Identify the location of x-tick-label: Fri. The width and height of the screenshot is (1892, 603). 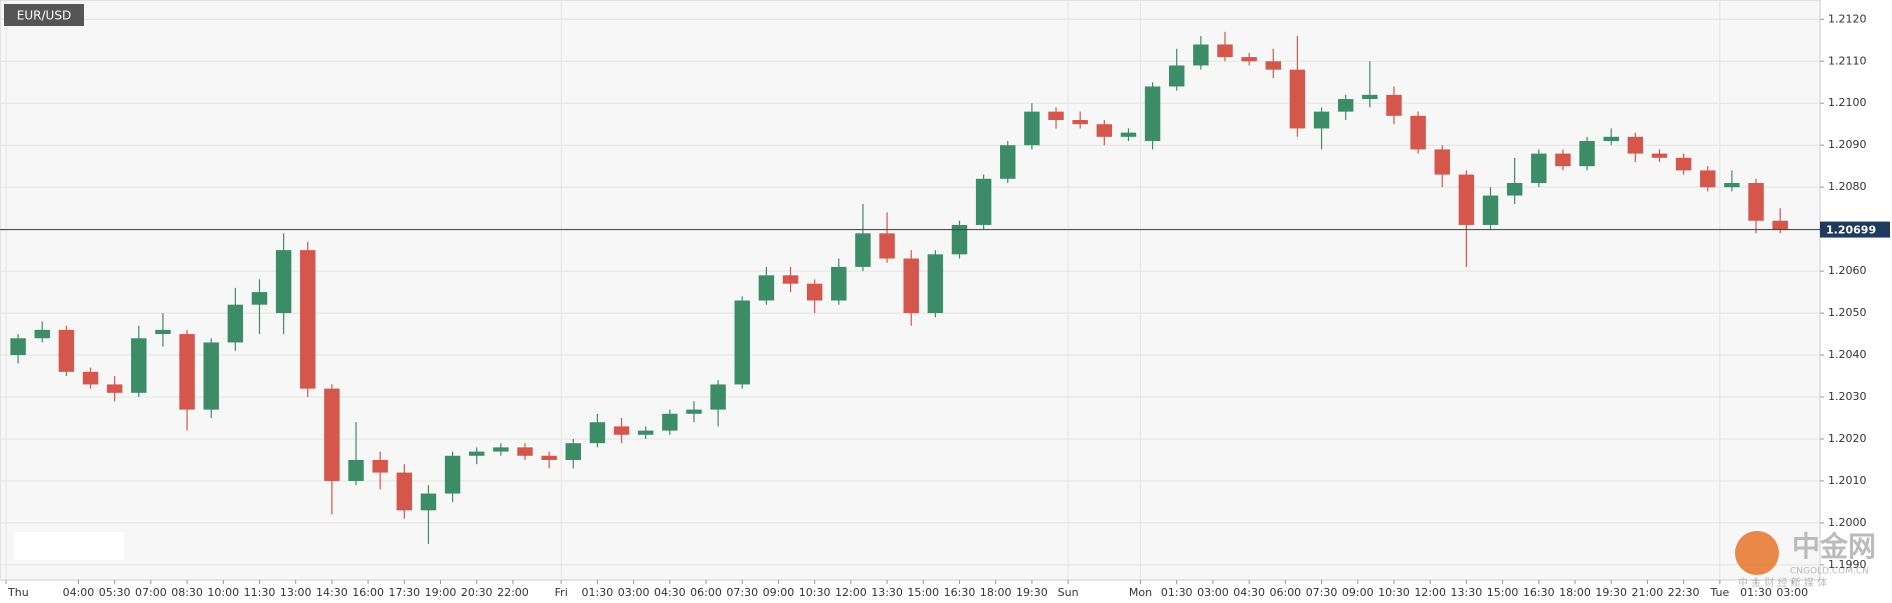
(561, 592).